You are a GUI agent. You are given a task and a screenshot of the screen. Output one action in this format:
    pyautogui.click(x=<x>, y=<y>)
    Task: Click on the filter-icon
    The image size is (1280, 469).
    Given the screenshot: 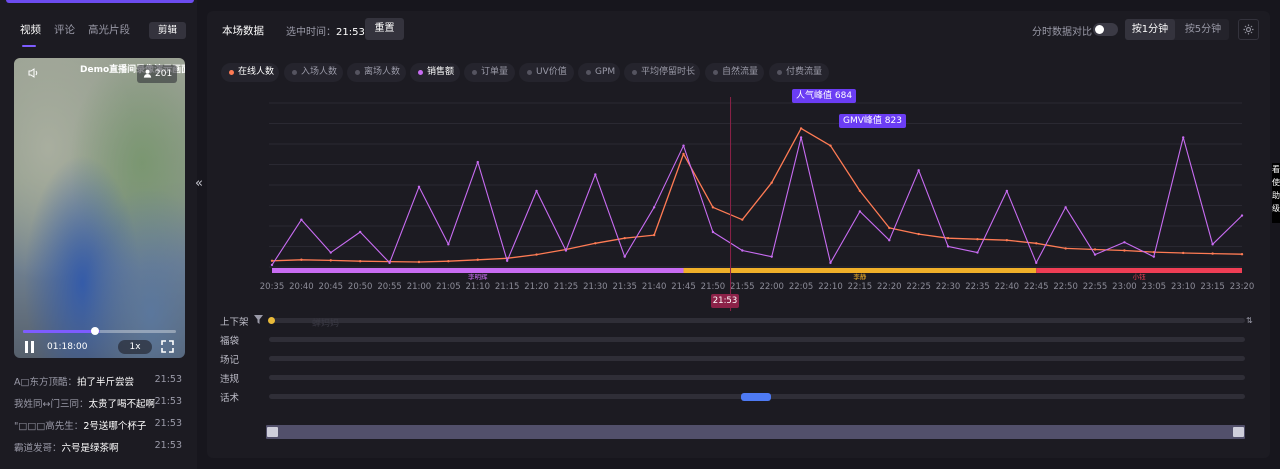 What is the action you would take?
    pyautogui.click(x=258, y=319)
    